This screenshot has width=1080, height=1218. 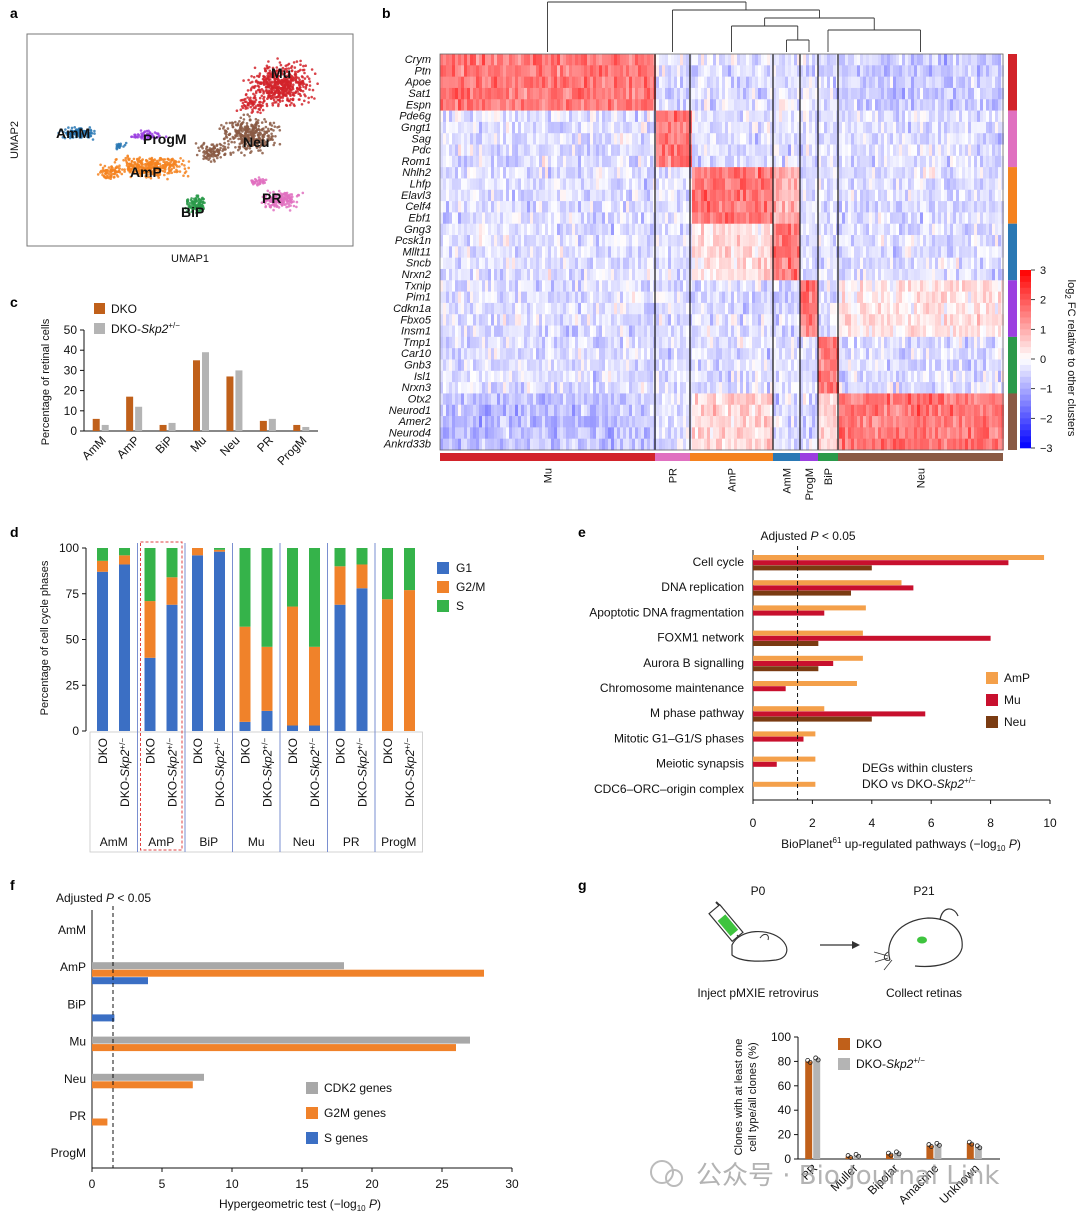 What do you see at coordinates (181, 149) in the screenshot?
I see `umap-plot: Mu Neu AmM ProgM AmP PR BiP UMAP1 UMAP2` at bounding box center [181, 149].